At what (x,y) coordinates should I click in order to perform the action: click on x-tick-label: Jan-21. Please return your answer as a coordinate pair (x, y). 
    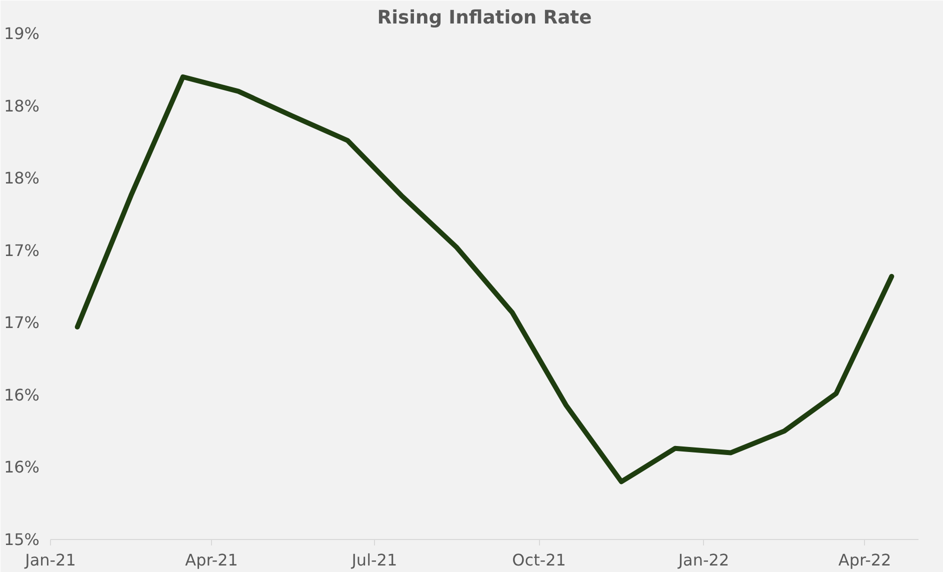
    Looking at the image, I should click on (50, 560).